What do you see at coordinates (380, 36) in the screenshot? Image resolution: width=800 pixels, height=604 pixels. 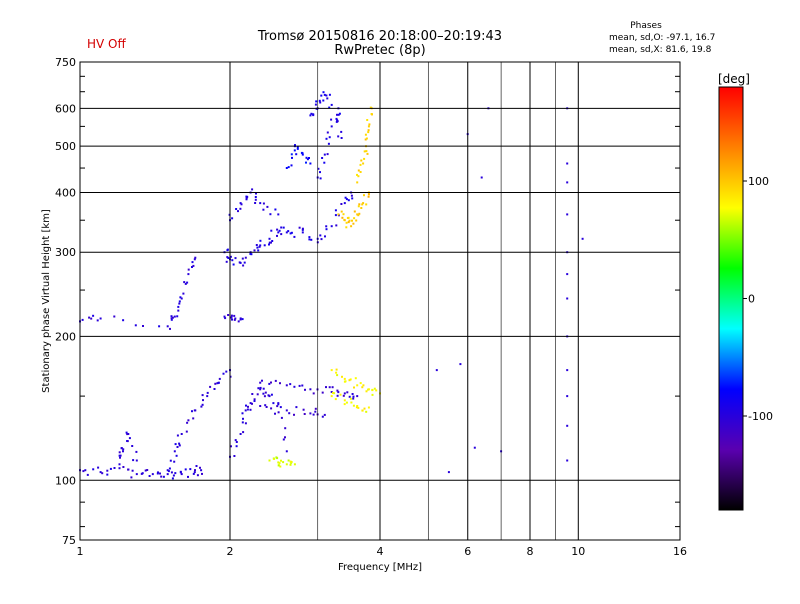 I see `chart-title: Tromsø 20150816 20:18:00–20:19:43` at bounding box center [380, 36].